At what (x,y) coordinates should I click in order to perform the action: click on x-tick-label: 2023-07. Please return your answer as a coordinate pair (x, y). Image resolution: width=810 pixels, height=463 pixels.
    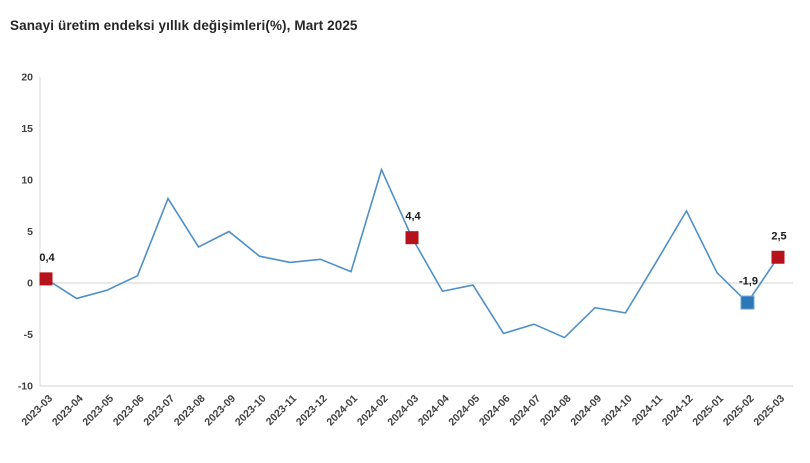
    Looking at the image, I should click on (159, 411).